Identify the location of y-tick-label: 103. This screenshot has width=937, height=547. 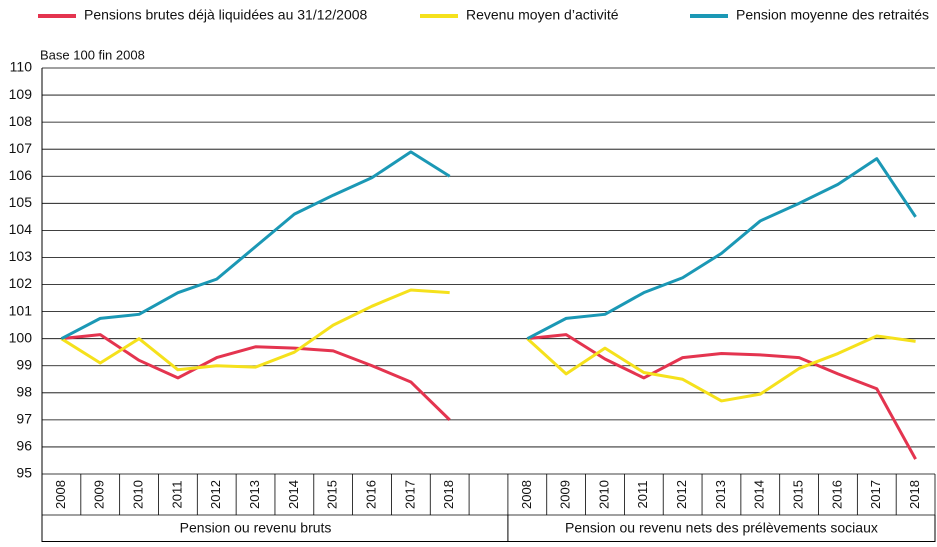
(21, 256).